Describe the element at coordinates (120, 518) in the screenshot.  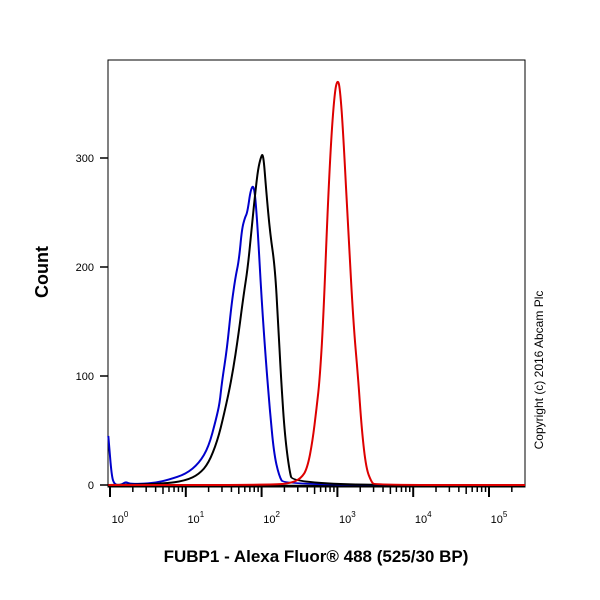
I see `x-tick-label: 10⁰` at that location.